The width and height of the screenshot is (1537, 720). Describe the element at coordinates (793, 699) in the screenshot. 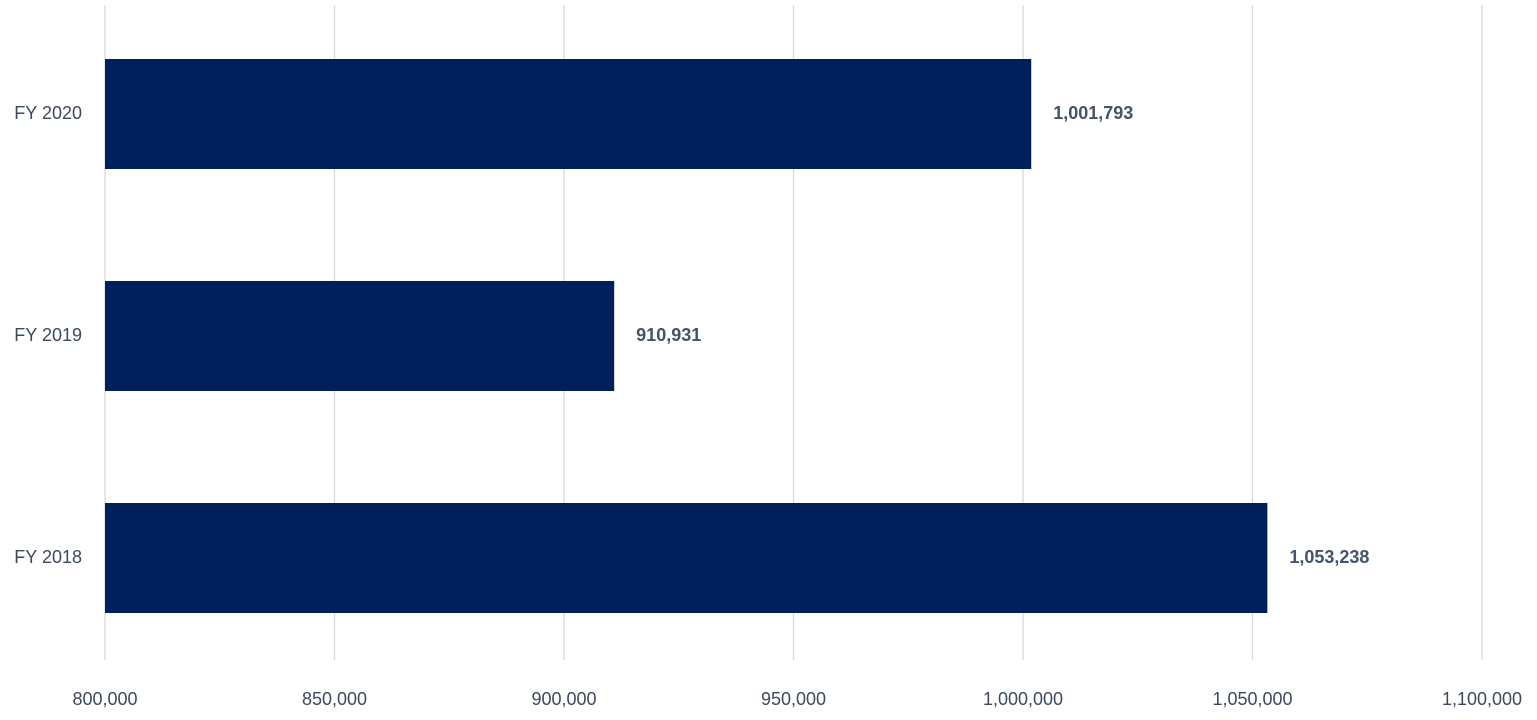

I see `x-tick-label: 950,000` at that location.